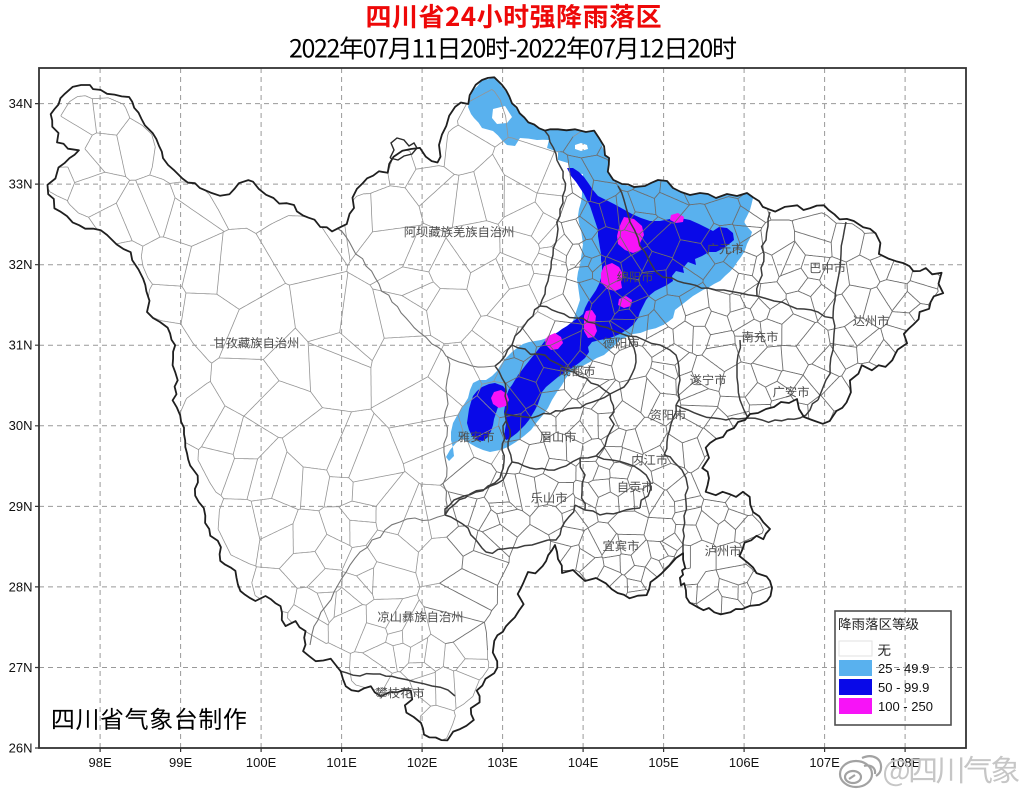 The height and width of the screenshot is (797, 1024). What do you see at coordinates (21, 586) in the screenshot?
I see `svg-text: 28N` at bounding box center [21, 586].